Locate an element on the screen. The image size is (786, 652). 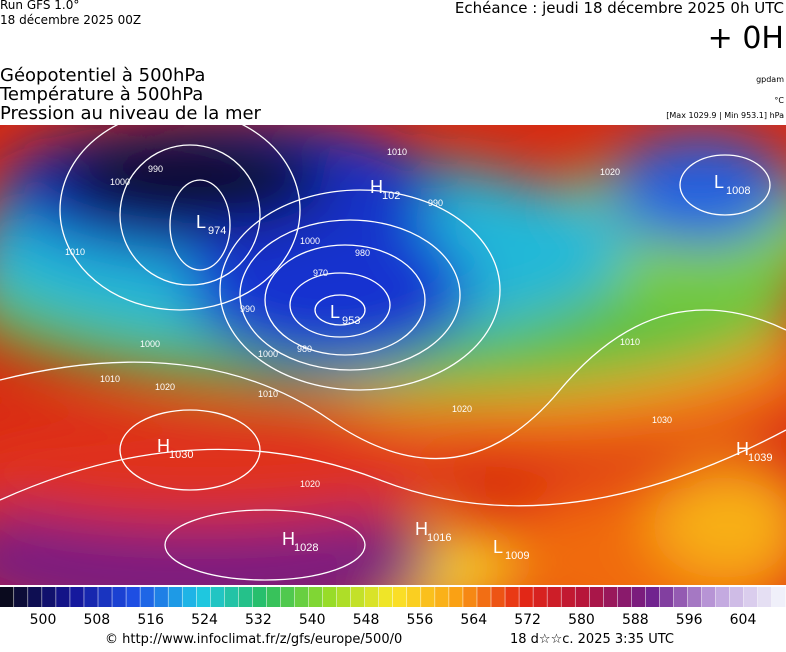
center-value: 1039 is located at coordinates (760, 458).